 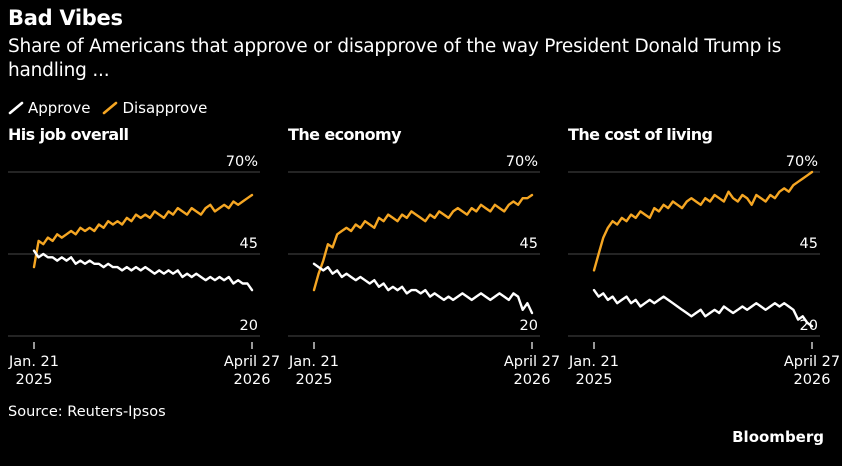 What do you see at coordinates (68, 134) in the screenshot?
I see `panel-title: His job overall` at bounding box center [68, 134].